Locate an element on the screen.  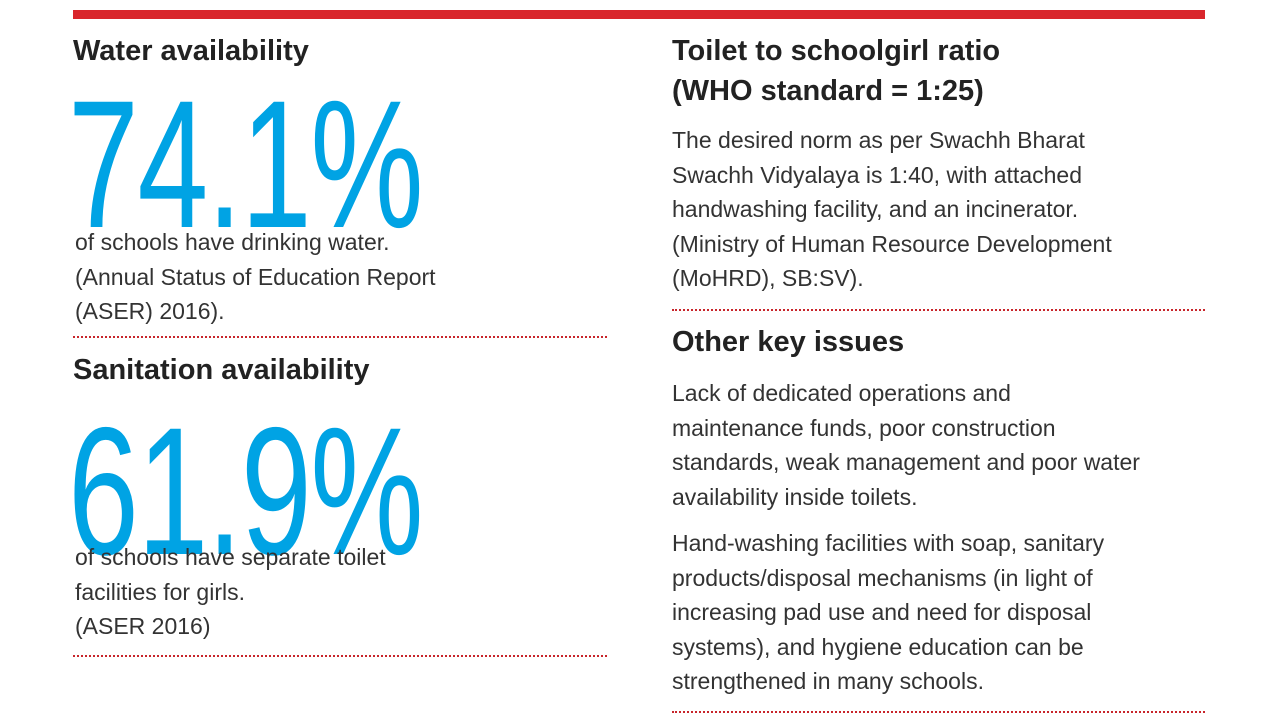
text-line: (Annual Status of Education Report is located at coordinates (255, 276).